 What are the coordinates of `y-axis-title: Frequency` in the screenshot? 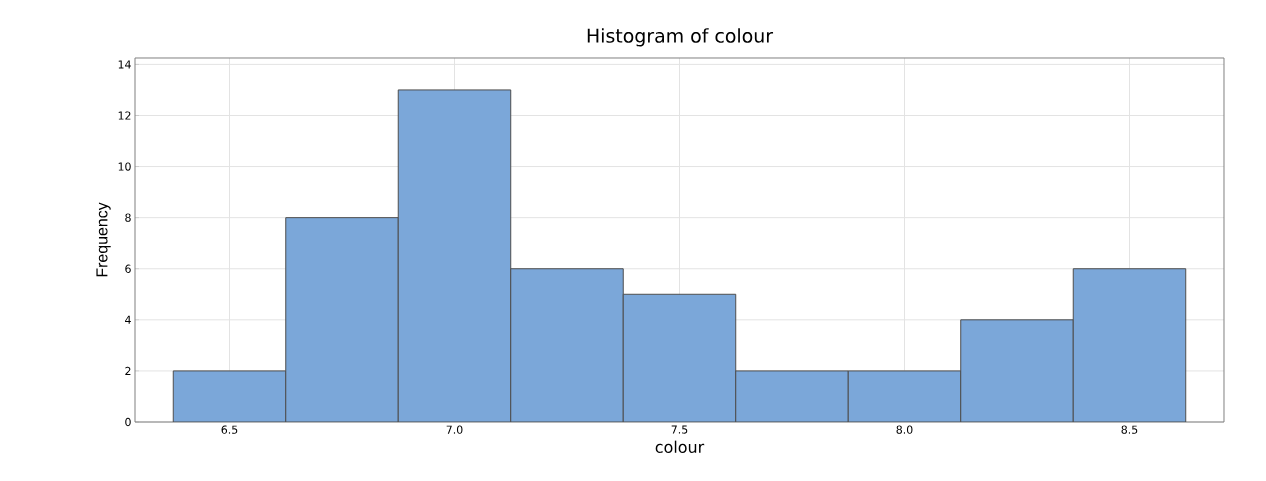 It's located at (103, 239).